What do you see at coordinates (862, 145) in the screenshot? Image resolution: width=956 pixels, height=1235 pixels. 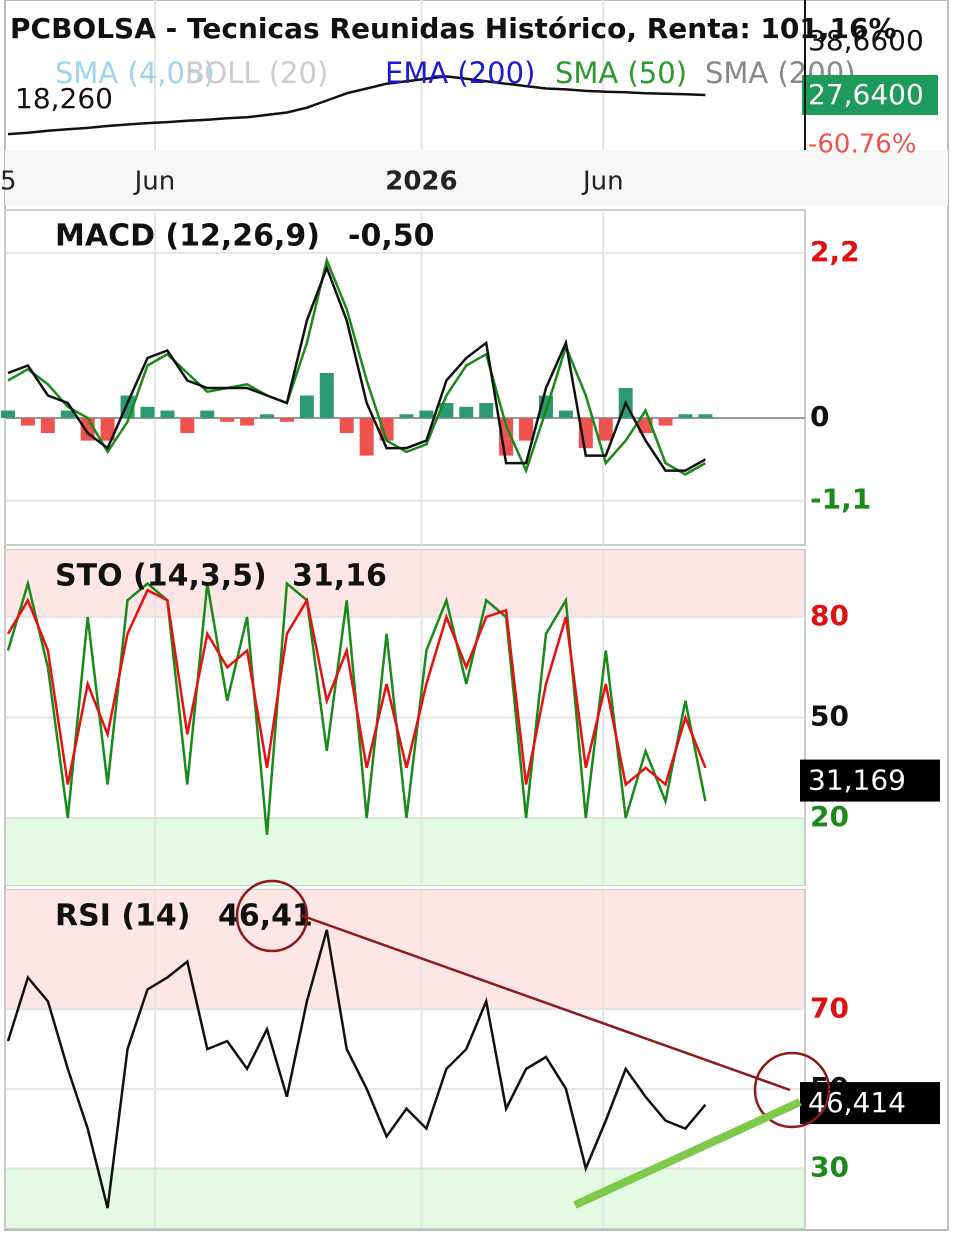 I see `change-label: -60.76%` at bounding box center [862, 145].